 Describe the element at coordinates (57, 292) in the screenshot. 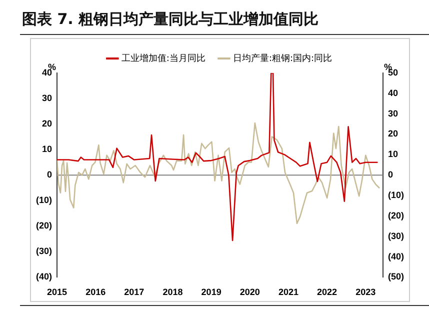

I see `x-tick-label: 2015` at that location.